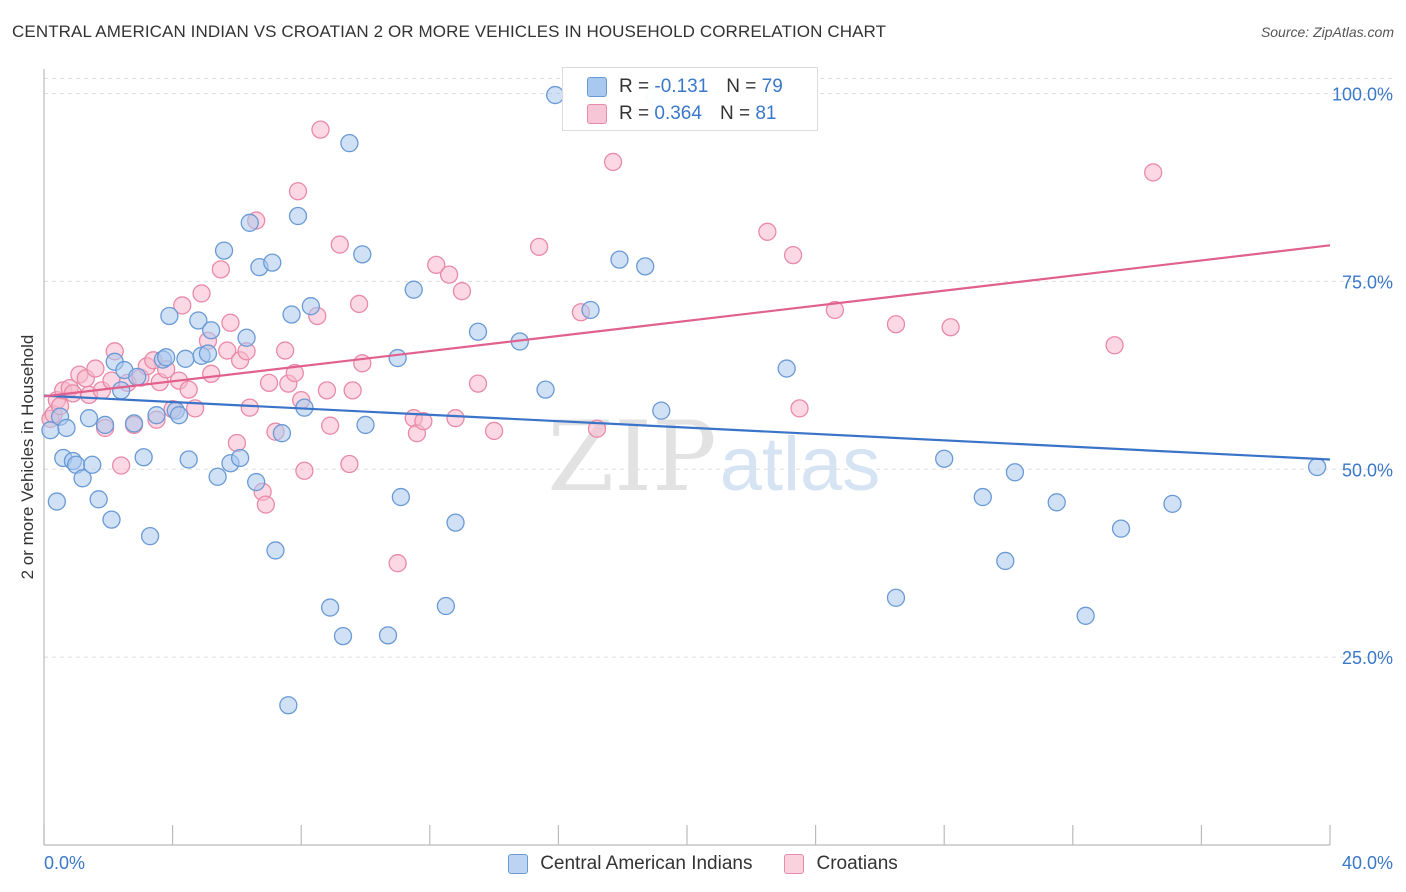 This screenshot has width=1406, height=892. What do you see at coordinates (1362, 95) in the screenshot?
I see `y-tick-label: 100.0%` at bounding box center [1362, 95].